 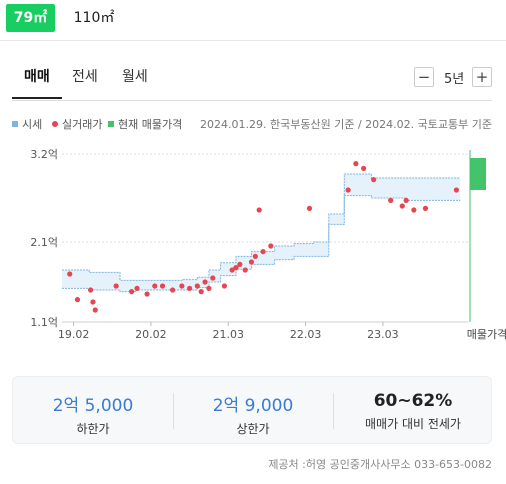 What do you see at coordinates (44, 322) in the screenshot?
I see `y-tick-label: 1.1억` at bounding box center [44, 322].